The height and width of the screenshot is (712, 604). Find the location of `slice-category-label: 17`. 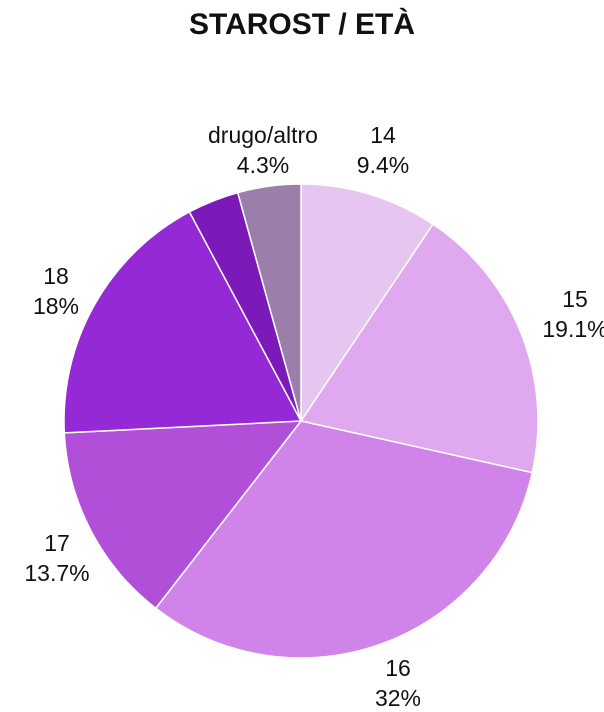

slice-category-label: 17 is located at coordinates (57, 543).